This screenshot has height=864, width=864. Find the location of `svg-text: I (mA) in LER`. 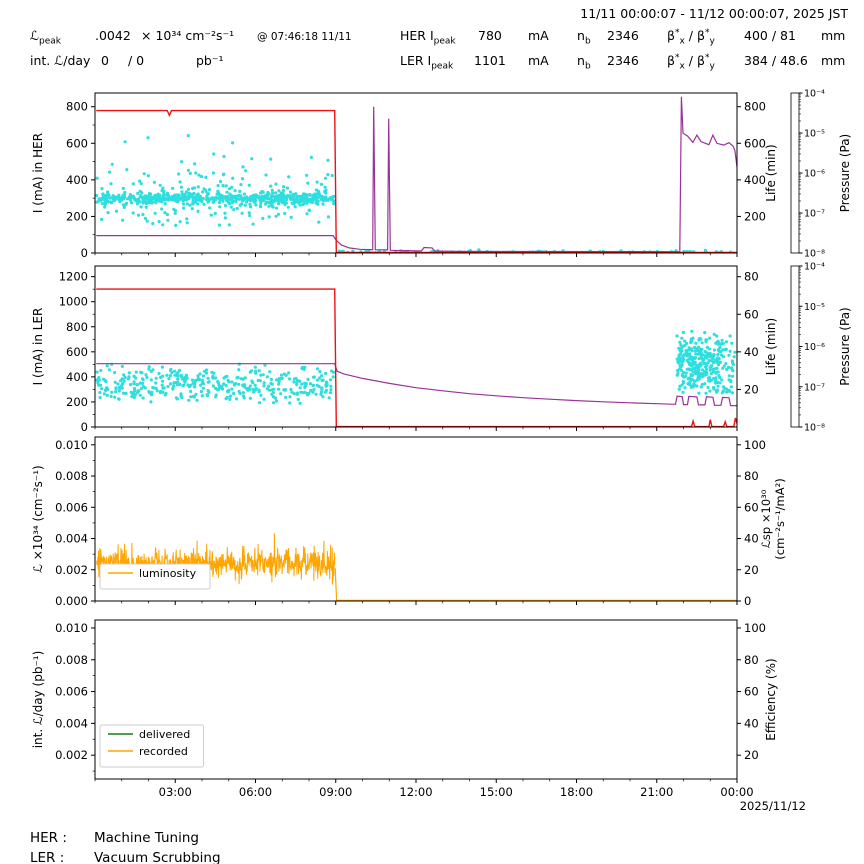

svg-text: I (mA) in LER is located at coordinates (38, 347).